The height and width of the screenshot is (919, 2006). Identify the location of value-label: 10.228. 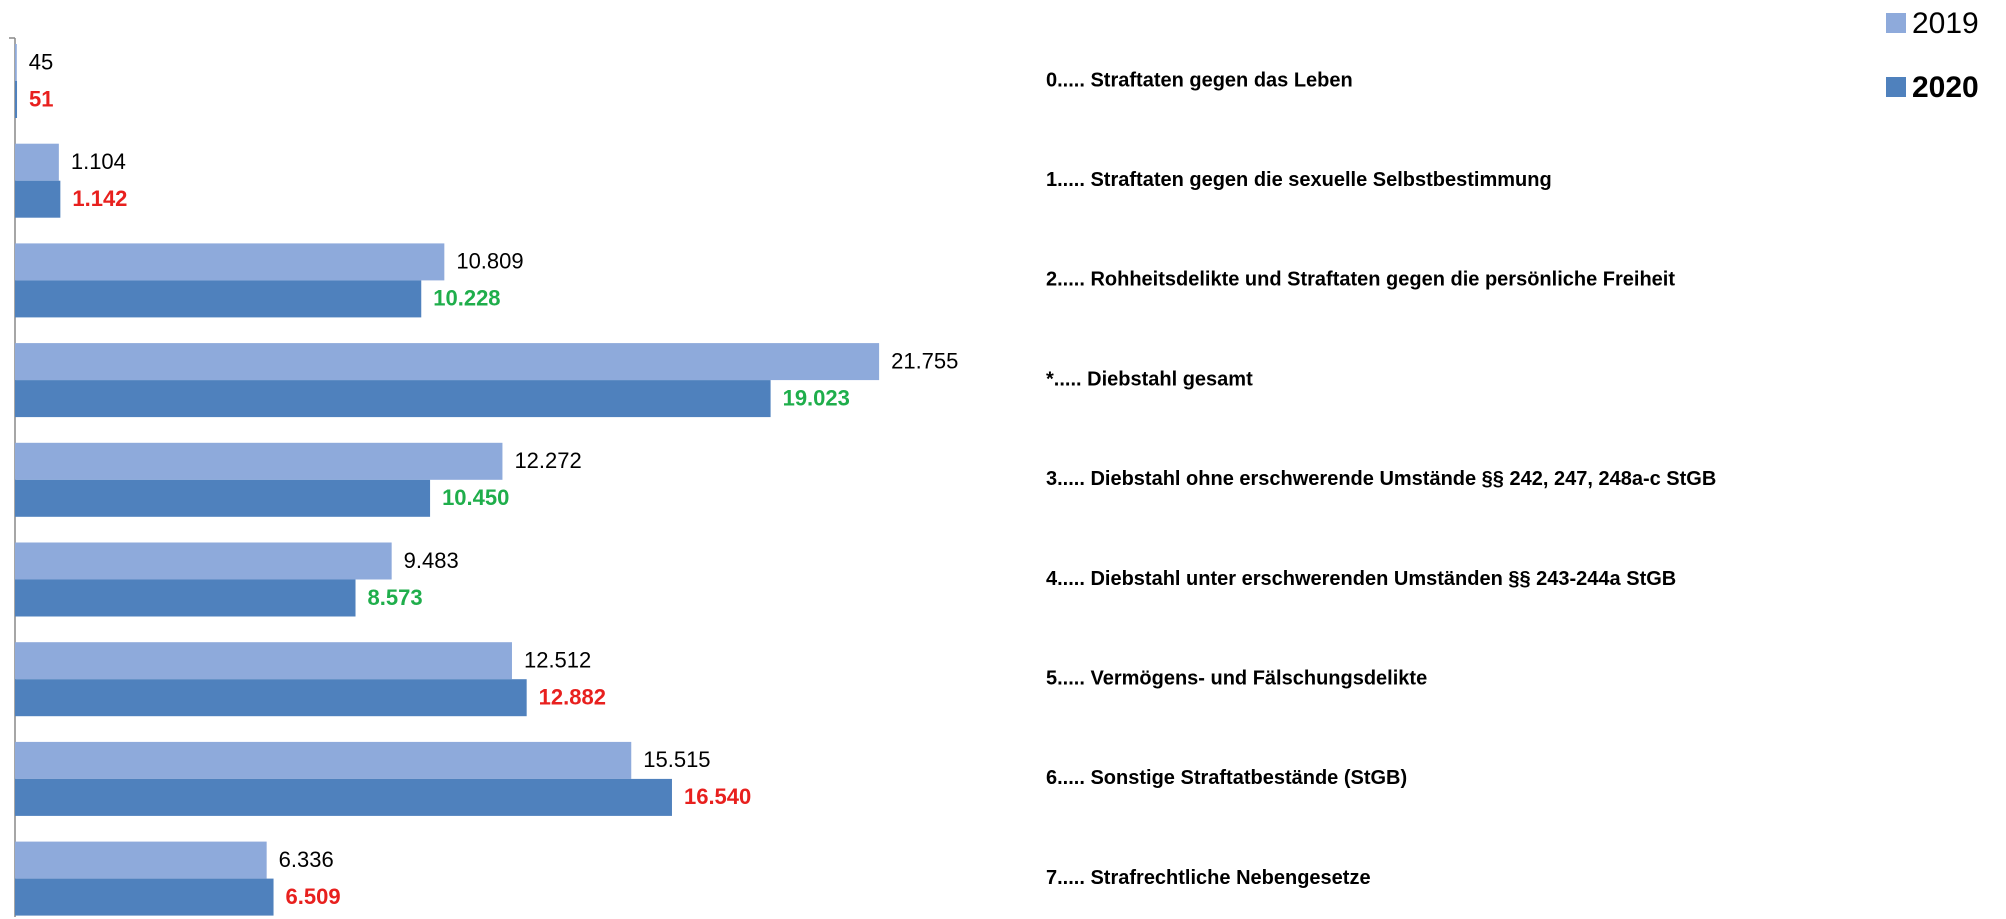
(466, 298).